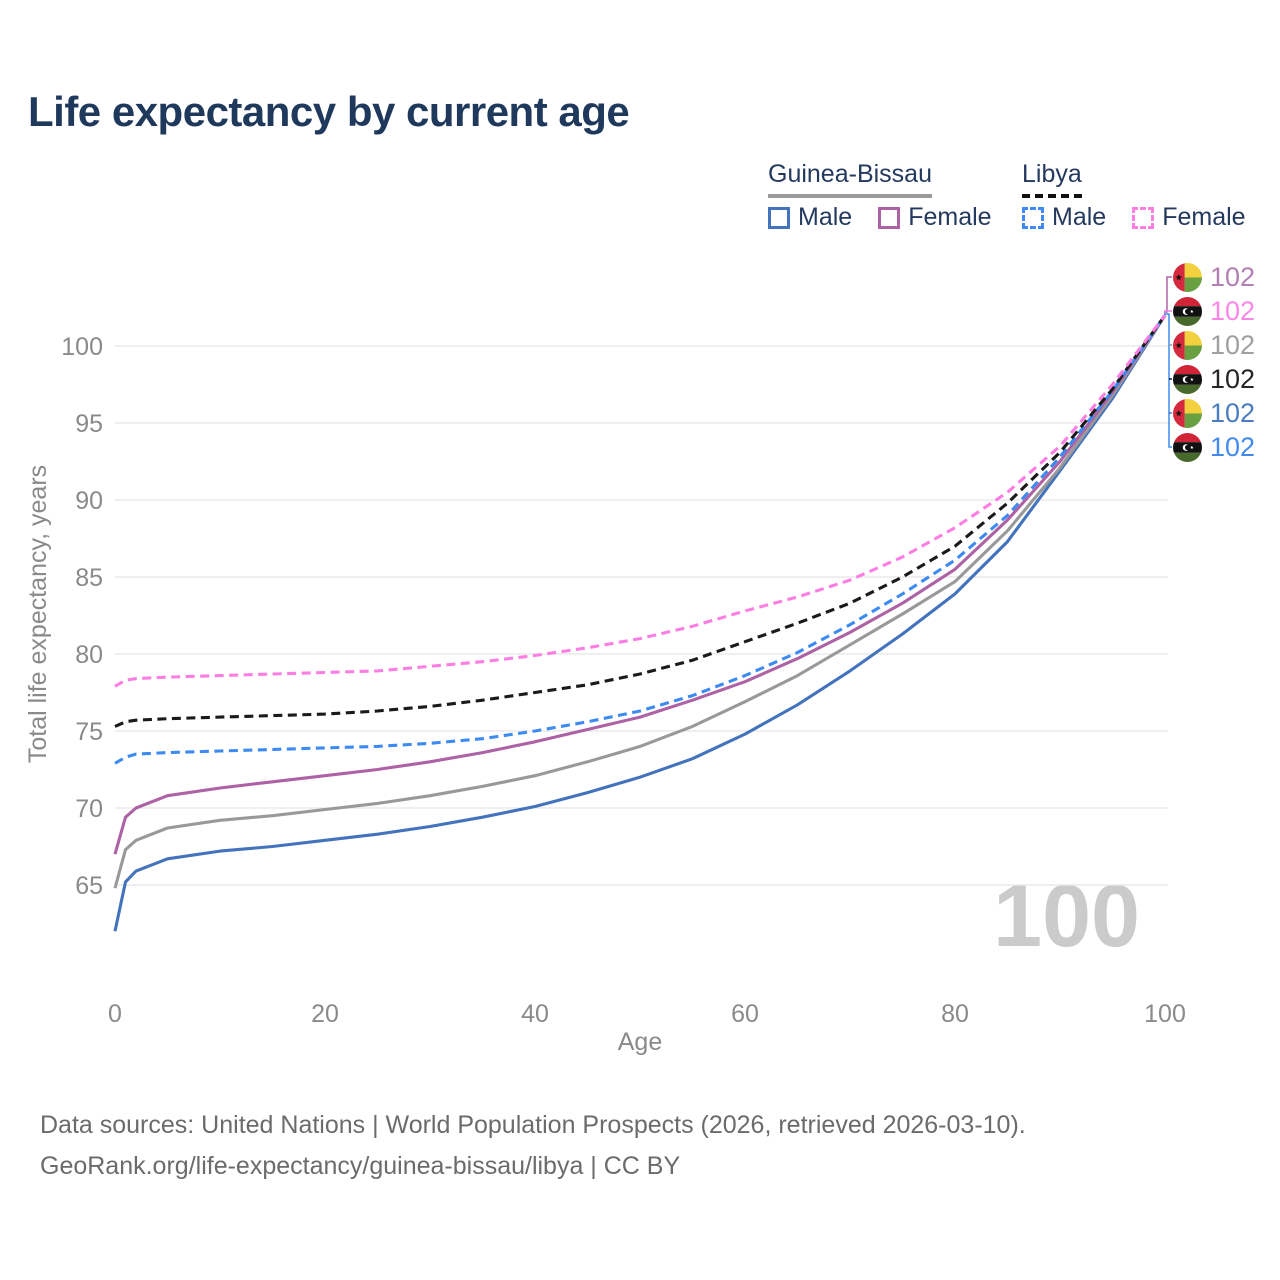 The width and height of the screenshot is (1280, 1280). I want to click on y-axis-title: Total life expectancy, years, so click(38, 614).